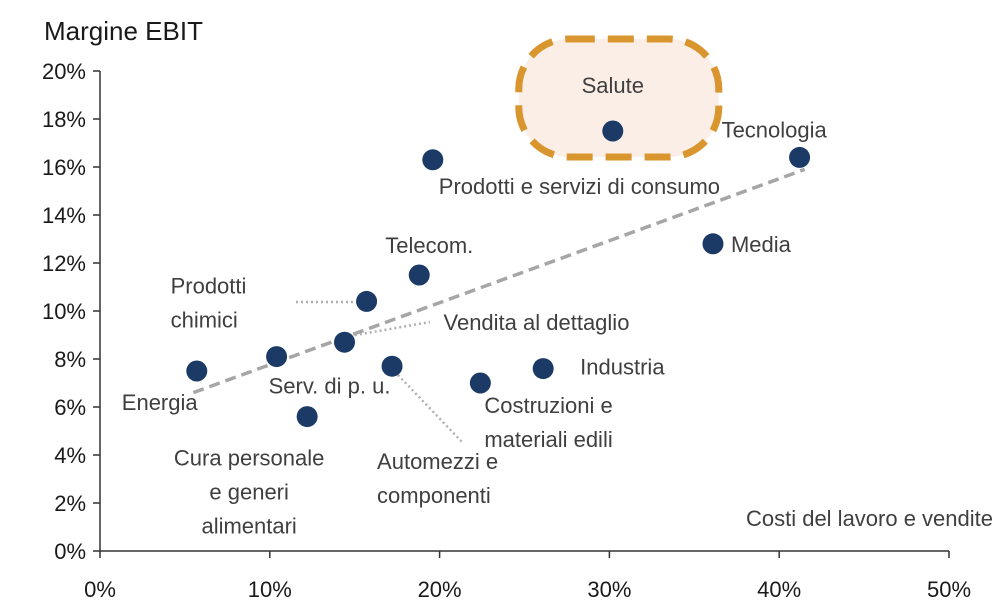  What do you see at coordinates (197, 371) in the screenshot?
I see `point-energia` at bounding box center [197, 371].